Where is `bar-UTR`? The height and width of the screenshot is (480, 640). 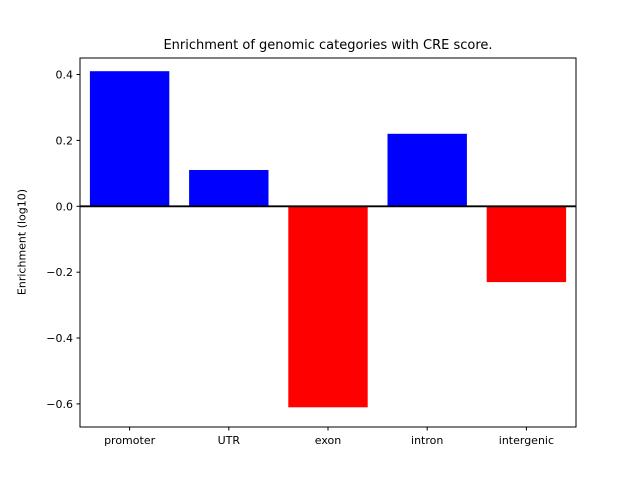 bar-UTR is located at coordinates (229, 188).